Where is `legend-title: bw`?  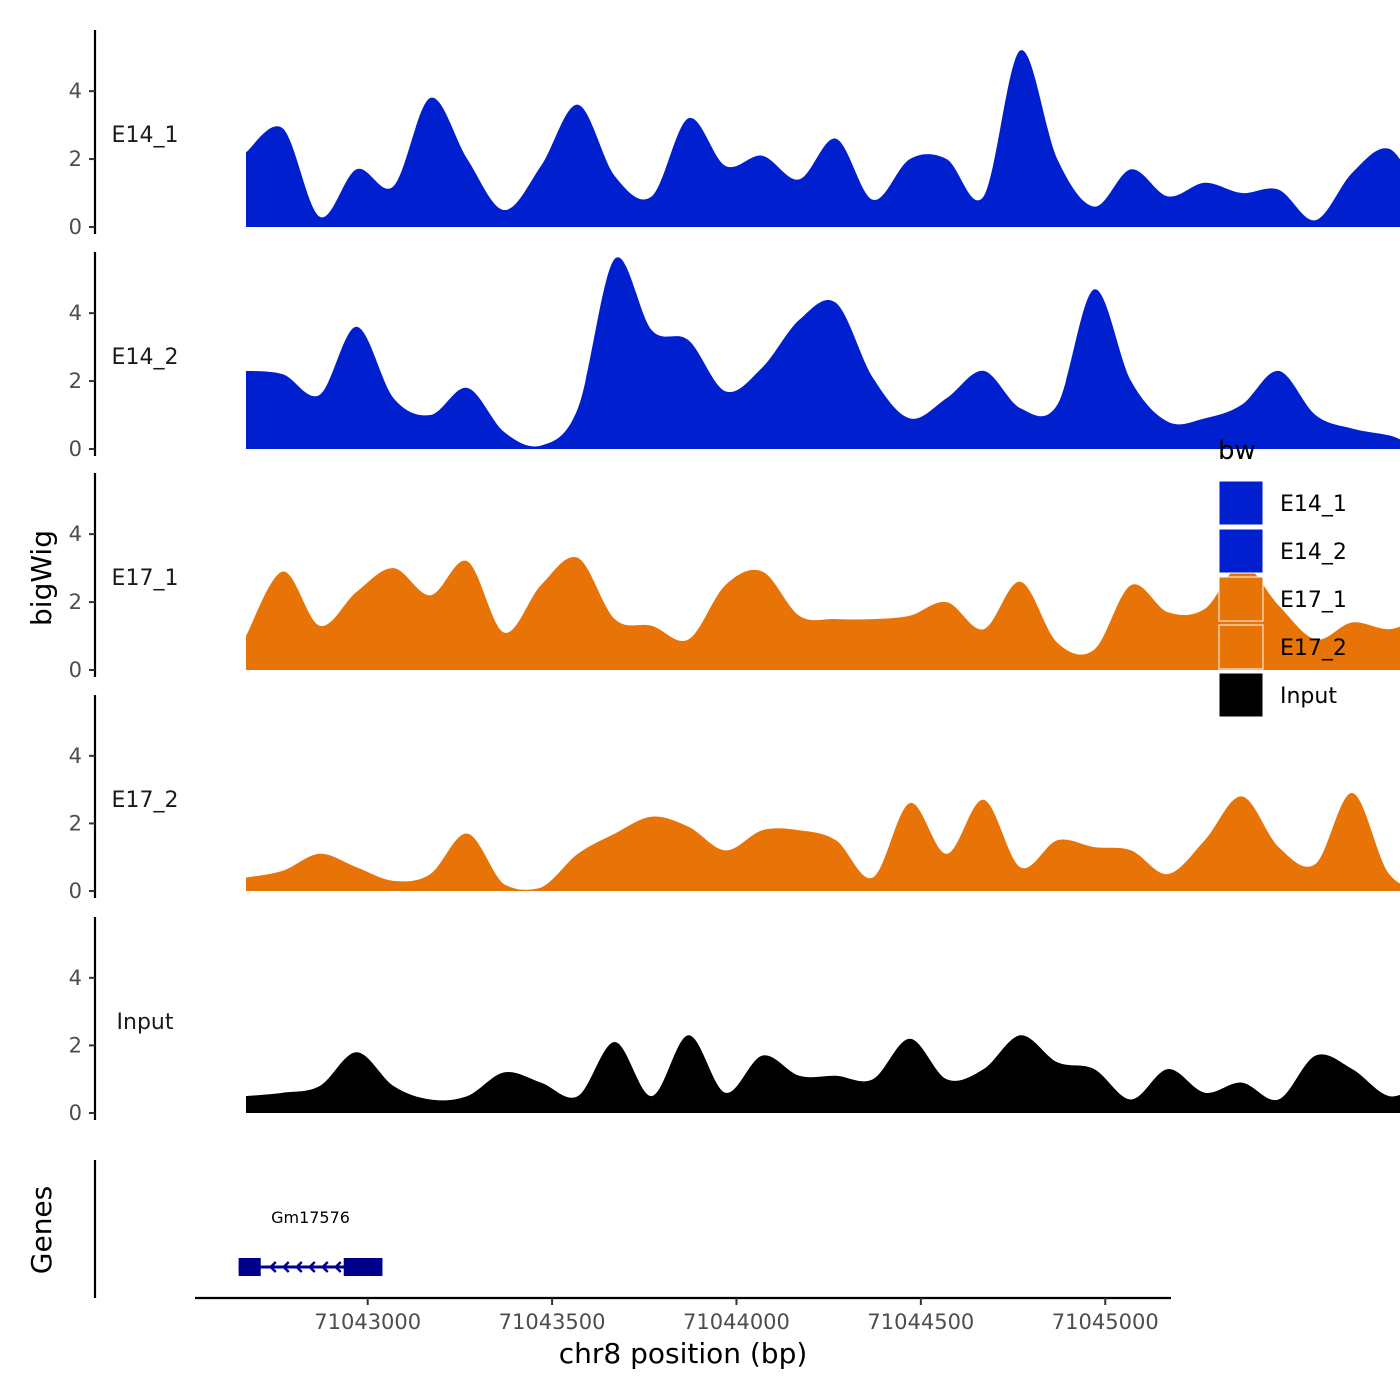 legend-title: bw is located at coordinates (1237, 451).